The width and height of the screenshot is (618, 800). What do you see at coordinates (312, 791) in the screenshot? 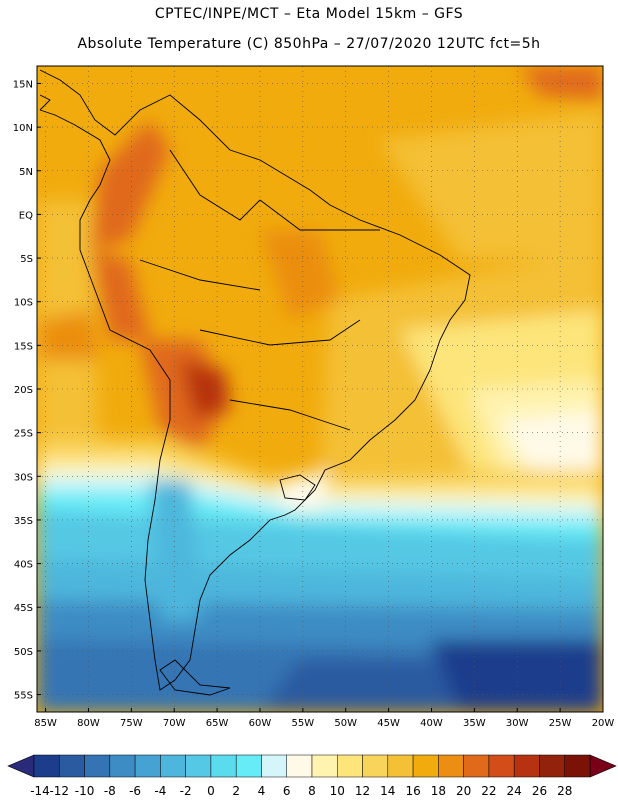
I see `colorbar-label: 8` at bounding box center [312, 791].